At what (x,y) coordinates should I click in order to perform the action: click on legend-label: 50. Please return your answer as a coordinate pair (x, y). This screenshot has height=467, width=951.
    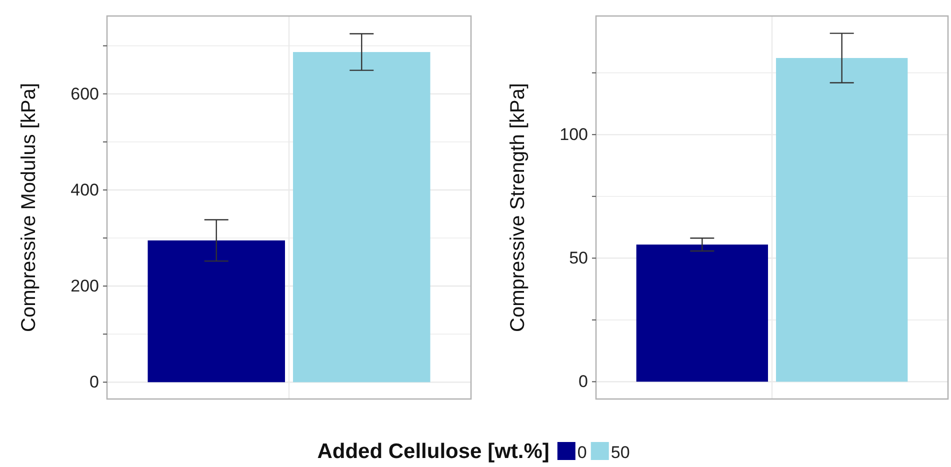
    Looking at the image, I should click on (620, 452).